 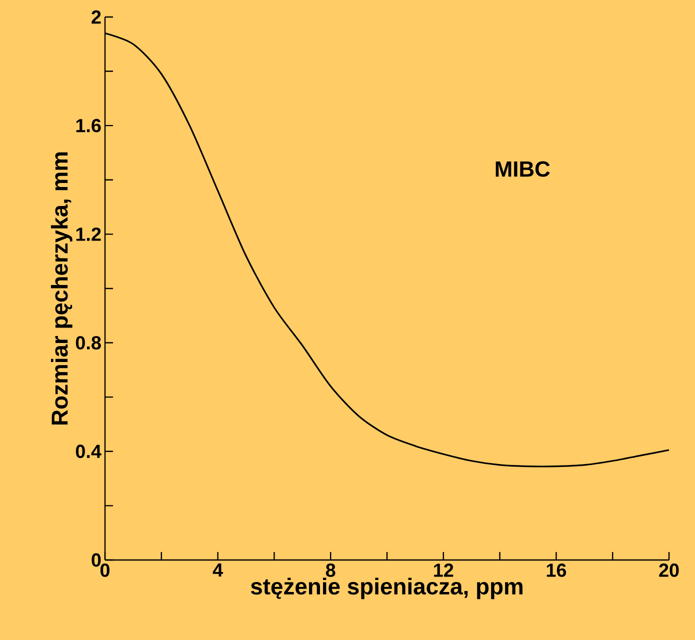 I want to click on y-tick-label: 0.4, so click(x=89, y=451).